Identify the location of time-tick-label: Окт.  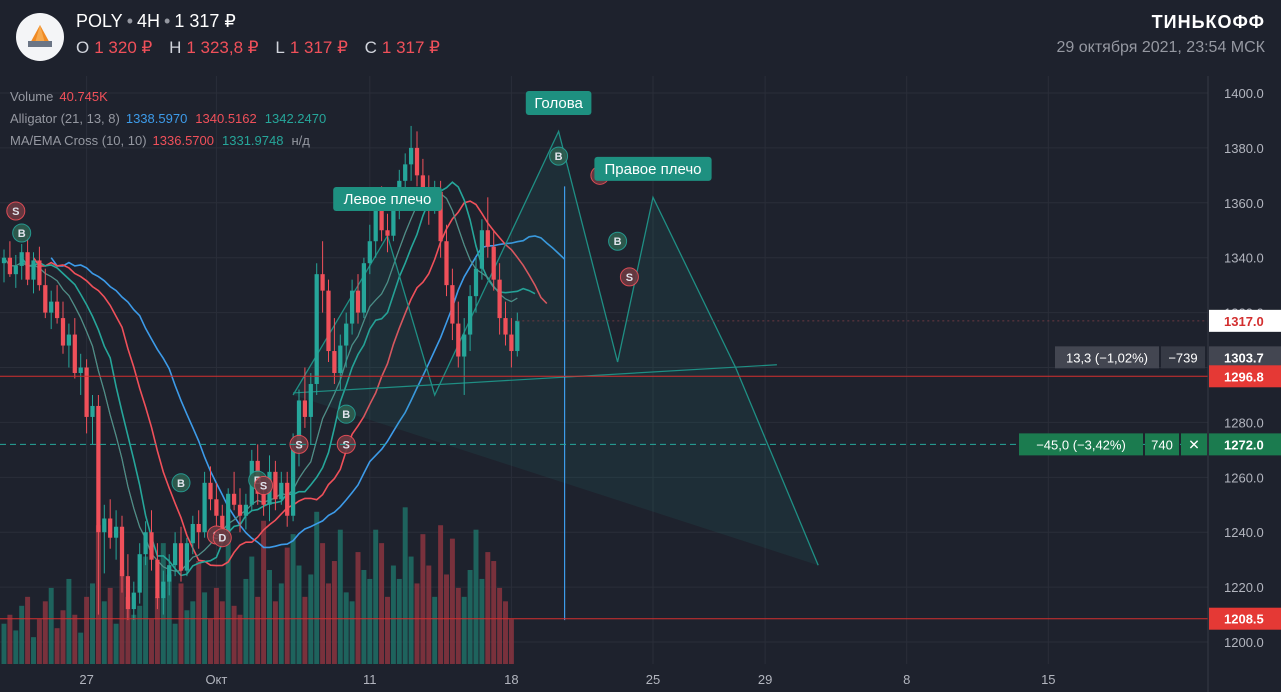
(216, 679).